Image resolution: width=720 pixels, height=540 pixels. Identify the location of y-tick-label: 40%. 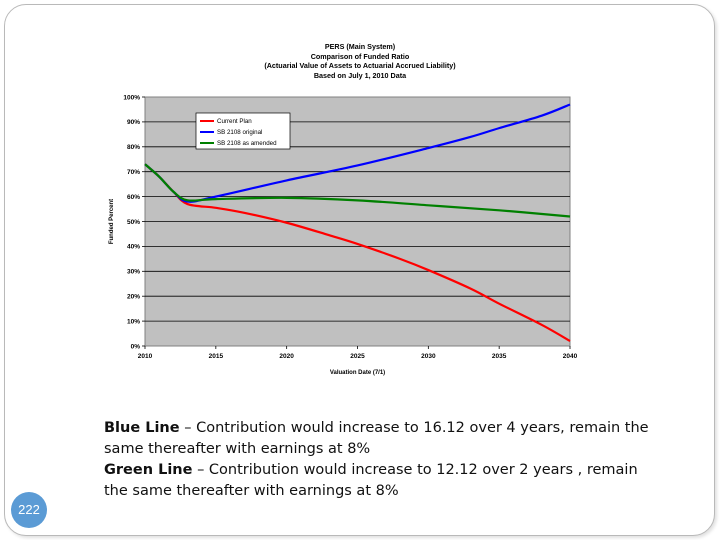
(133, 247).